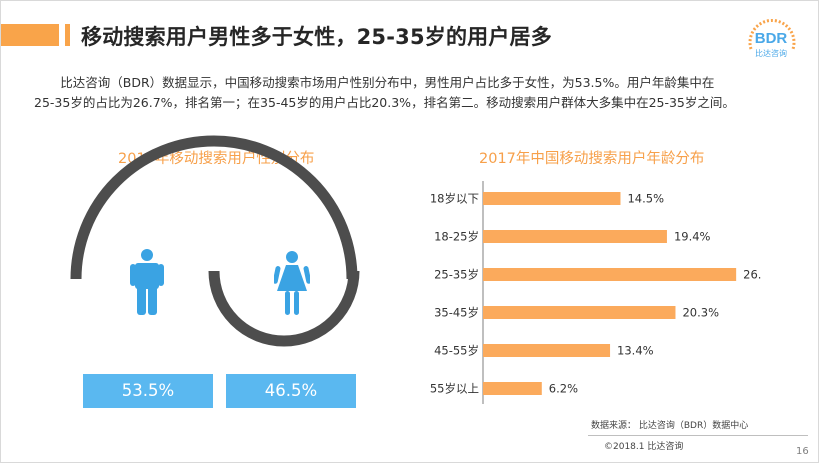 Image resolution: width=819 pixels, height=463 pixels. I want to click on female-percentage-box: 46.5%, so click(291, 391).